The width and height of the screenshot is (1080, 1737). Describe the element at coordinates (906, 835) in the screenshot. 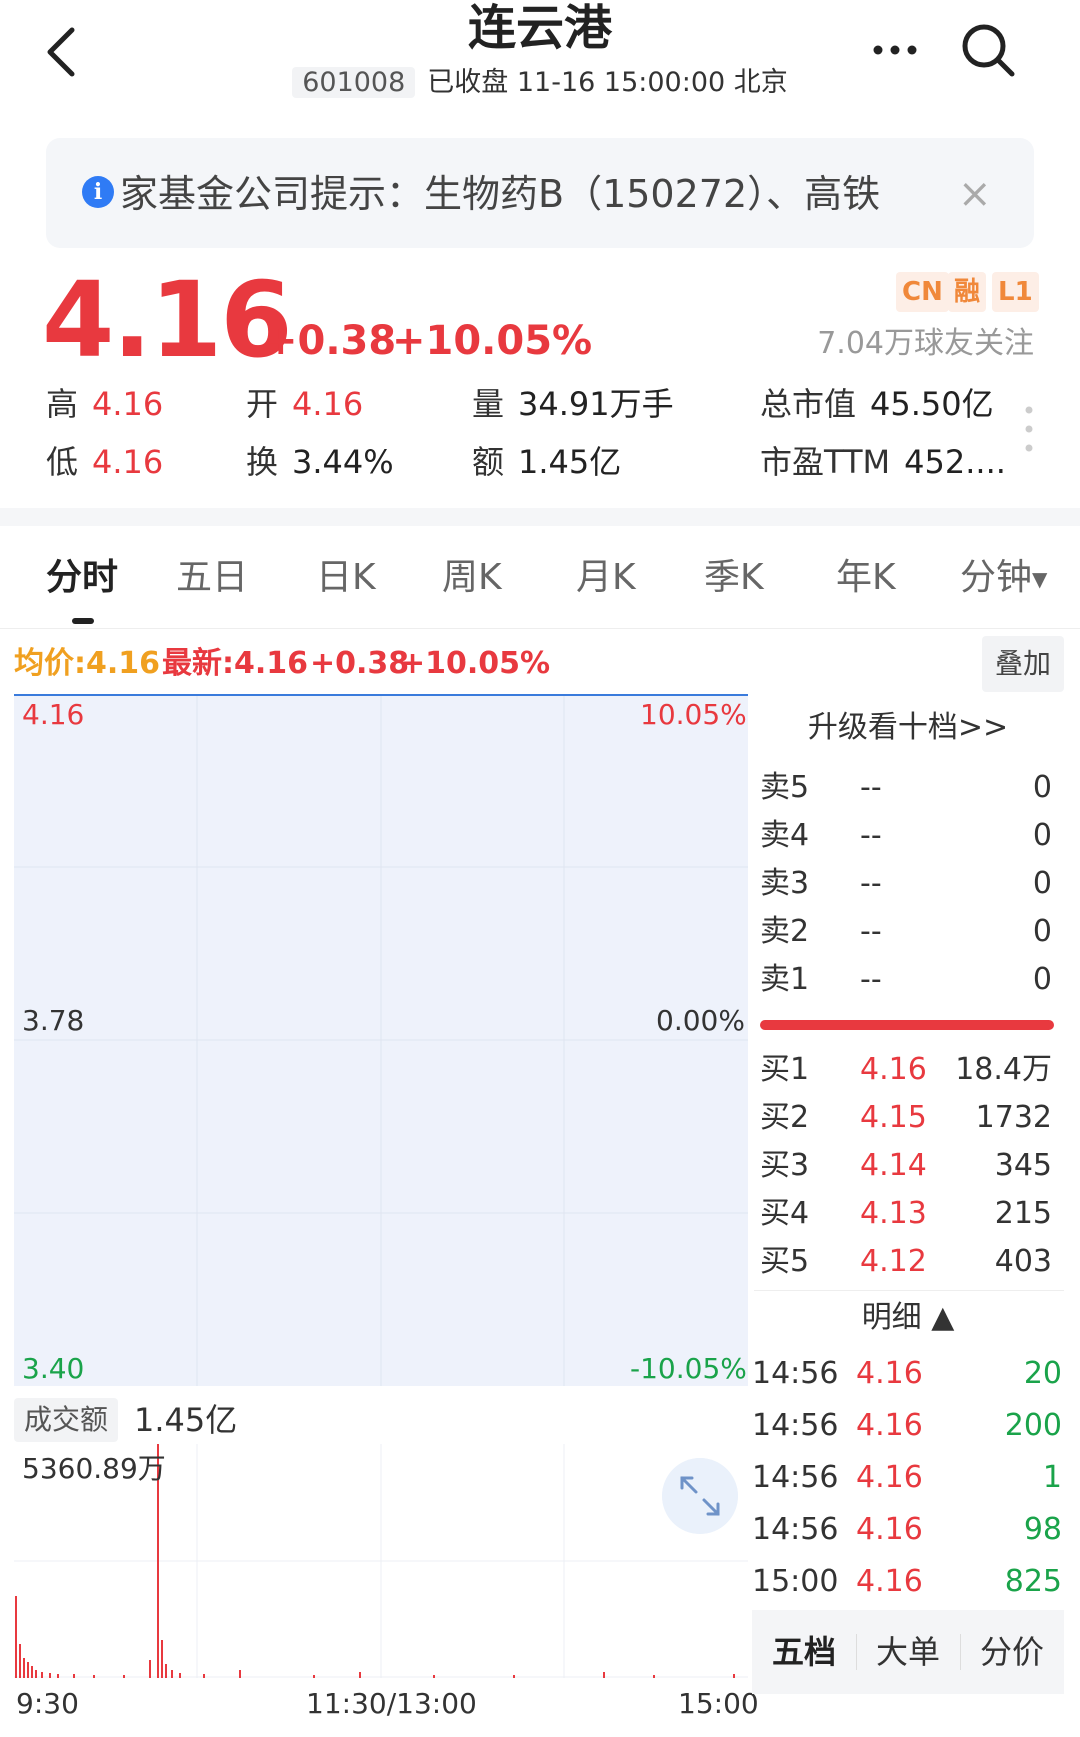

I see `ask-row-4: 卖4 -- 0` at that location.